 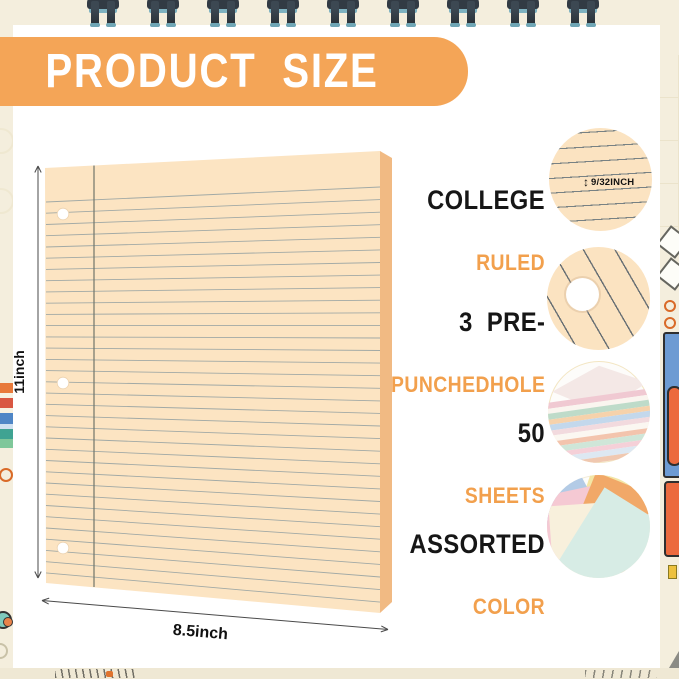 What do you see at coordinates (531, 433) in the screenshot?
I see `feature-primary-text: 50` at bounding box center [531, 433].